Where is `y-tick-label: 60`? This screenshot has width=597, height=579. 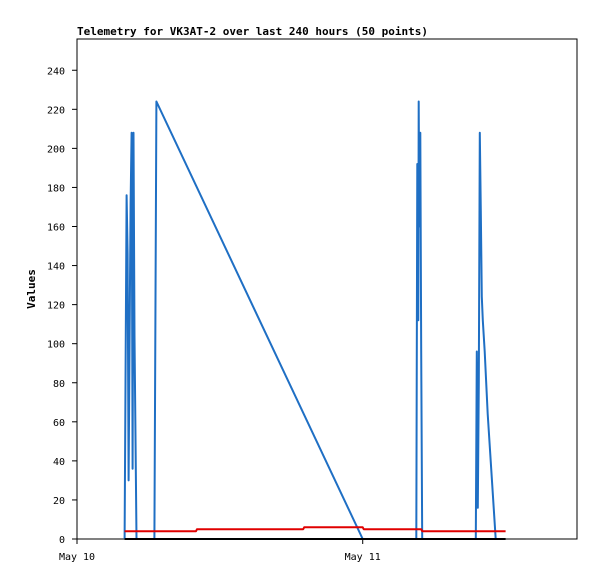 y-tick-label: 60 is located at coordinates (59, 423).